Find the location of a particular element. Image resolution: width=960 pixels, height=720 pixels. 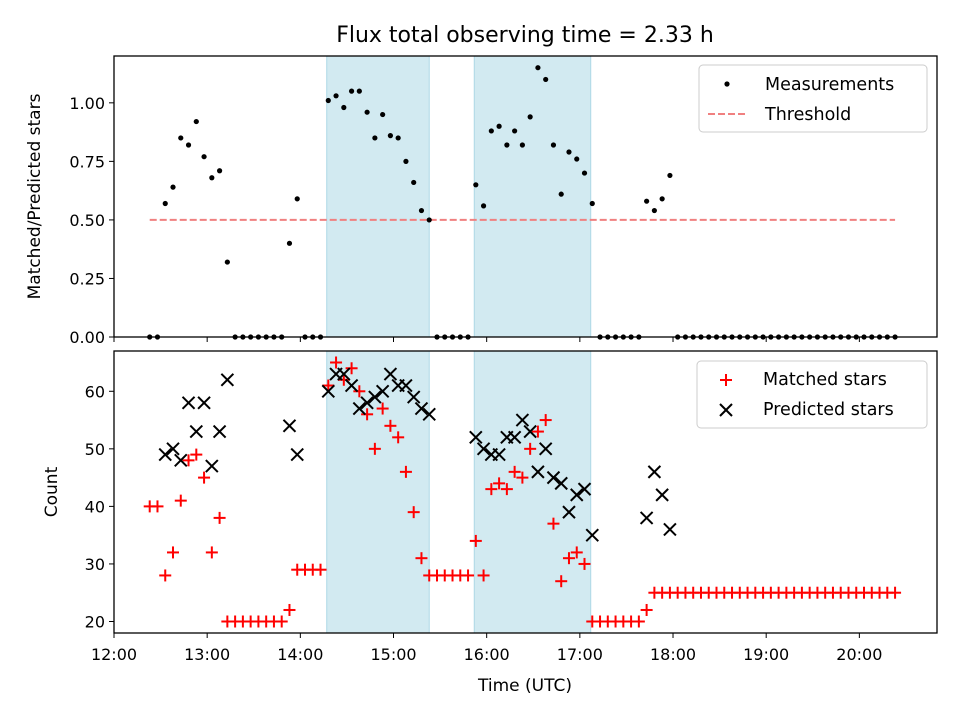

x-tick-label: 17:00 is located at coordinates (580, 654).